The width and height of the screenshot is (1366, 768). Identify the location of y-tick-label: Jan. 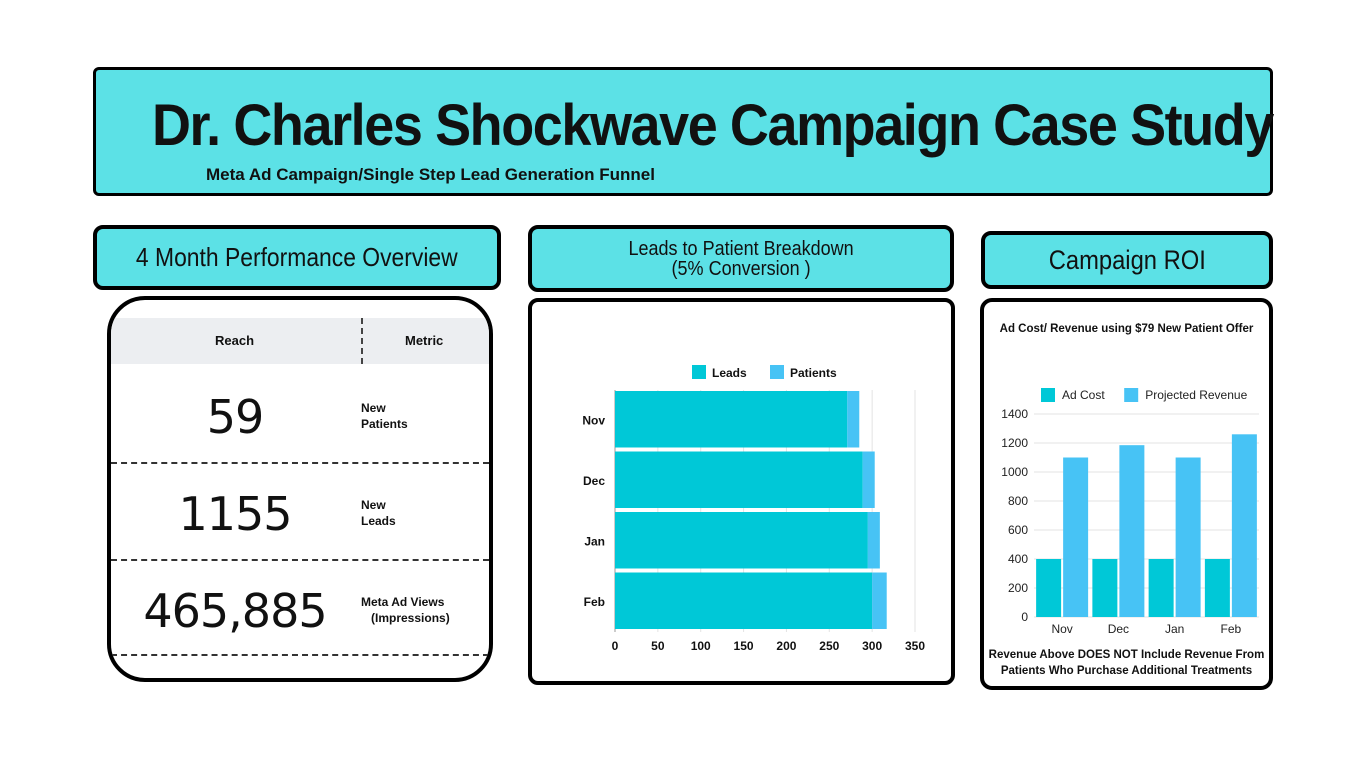
(594, 541).